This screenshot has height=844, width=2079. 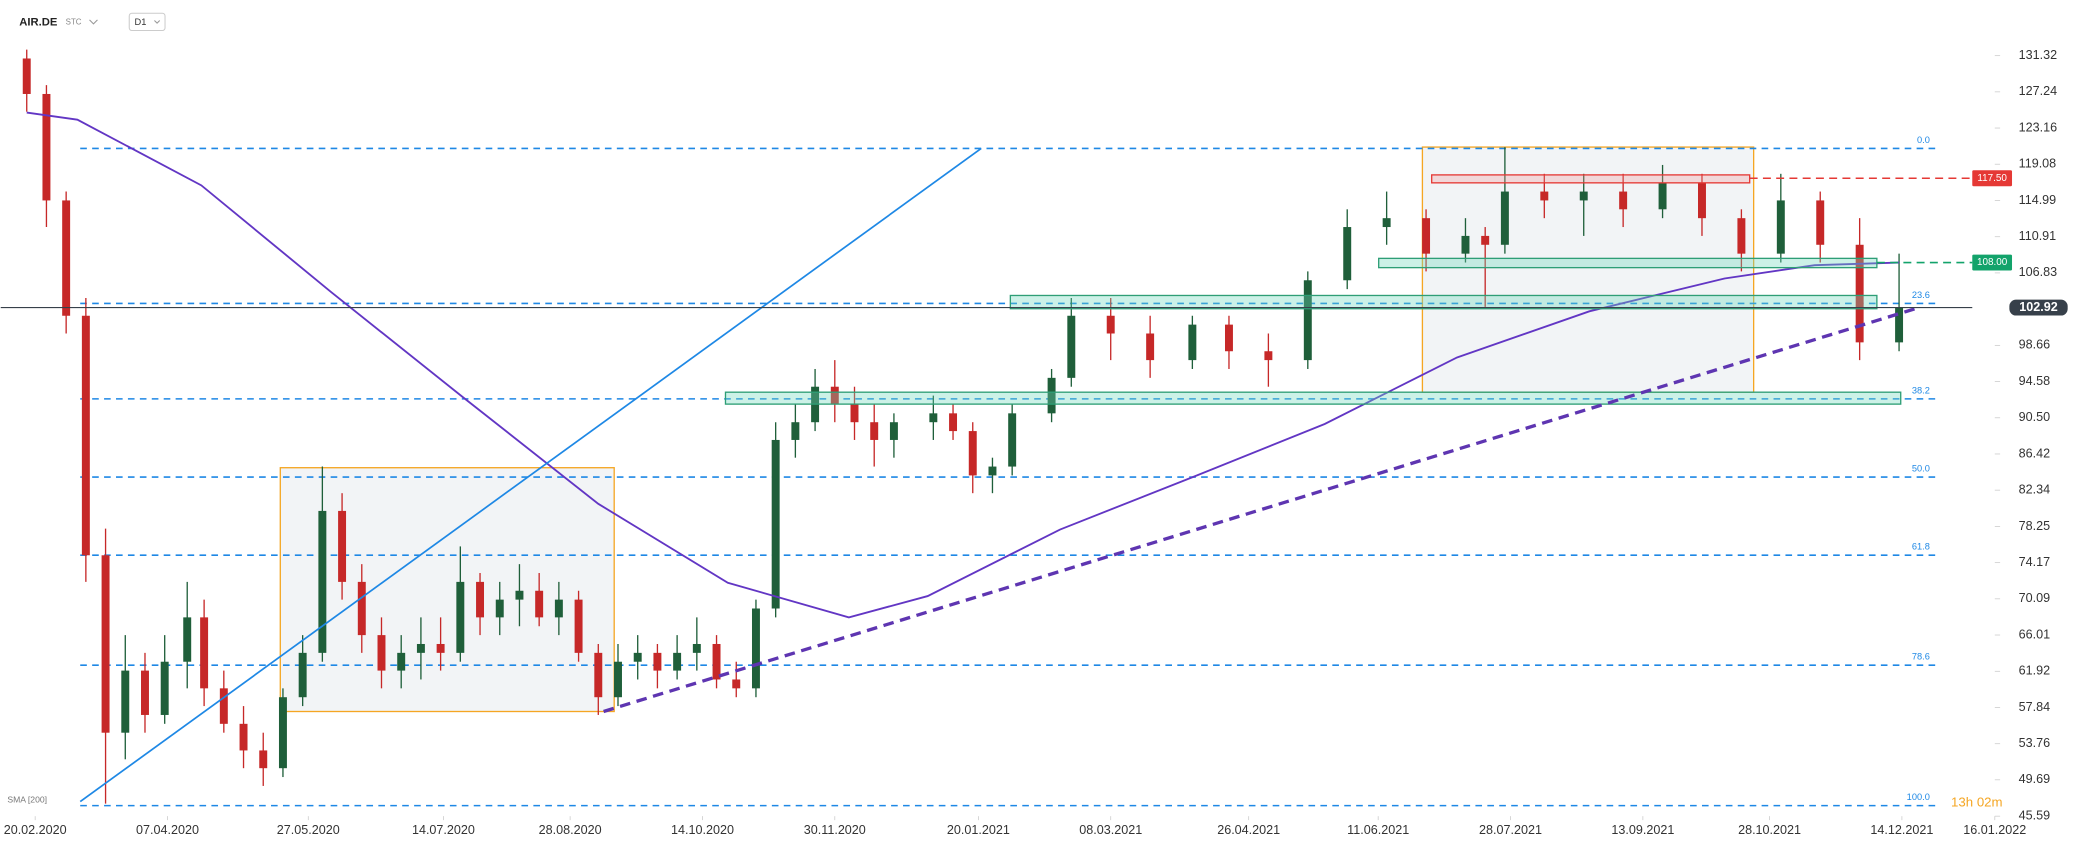 I want to click on x-tick-label: 11.06.2021, so click(x=1378, y=830).